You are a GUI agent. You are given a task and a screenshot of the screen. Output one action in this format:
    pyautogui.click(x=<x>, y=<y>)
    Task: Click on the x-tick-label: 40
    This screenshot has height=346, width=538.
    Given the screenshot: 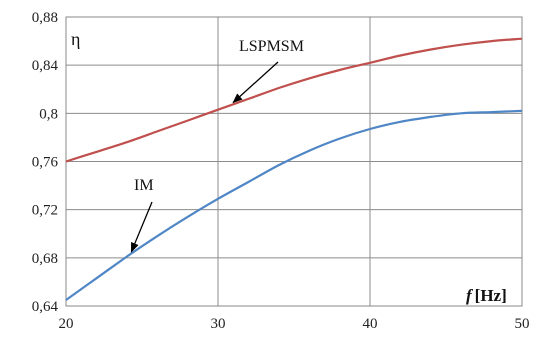 What is the action you would take?
    pyautogui.click(x=370, y=324)
    